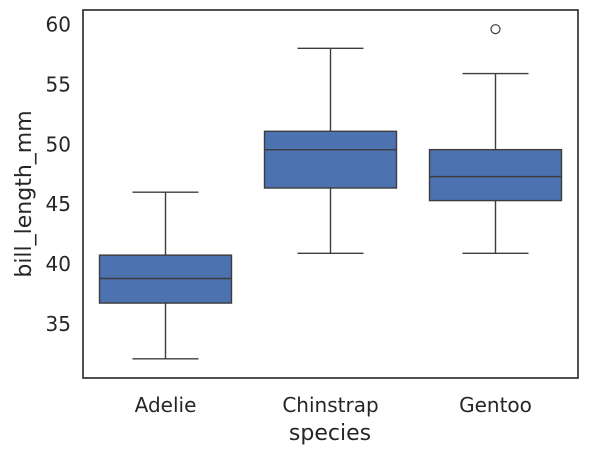  What do you see at coordinates (166, 405) in the screenshot?
I see `x-tick-label: Adelie` at bounding box center [166, 405].